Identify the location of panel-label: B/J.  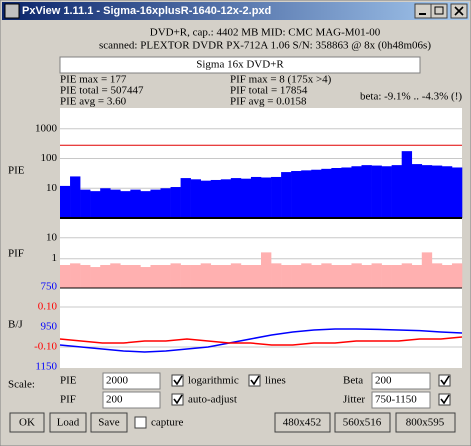
(15, 325).